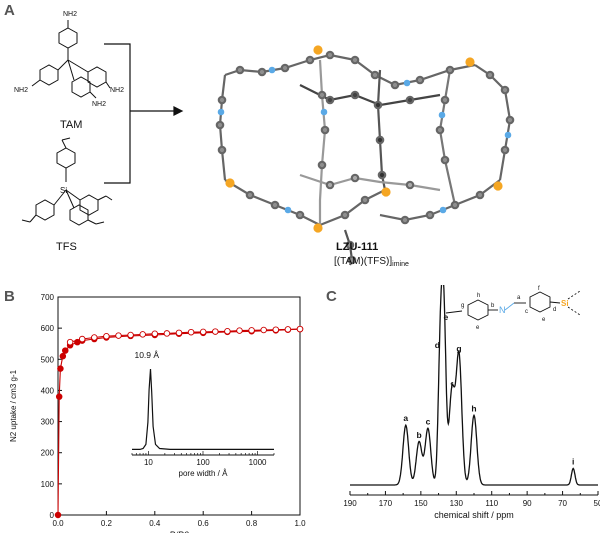 The width and height of the screenshot is (600, 533). Describe the element at coordinates (107, 523) in the screenshot. I see `isotherm-x-tick-label: 0.2` at that location.